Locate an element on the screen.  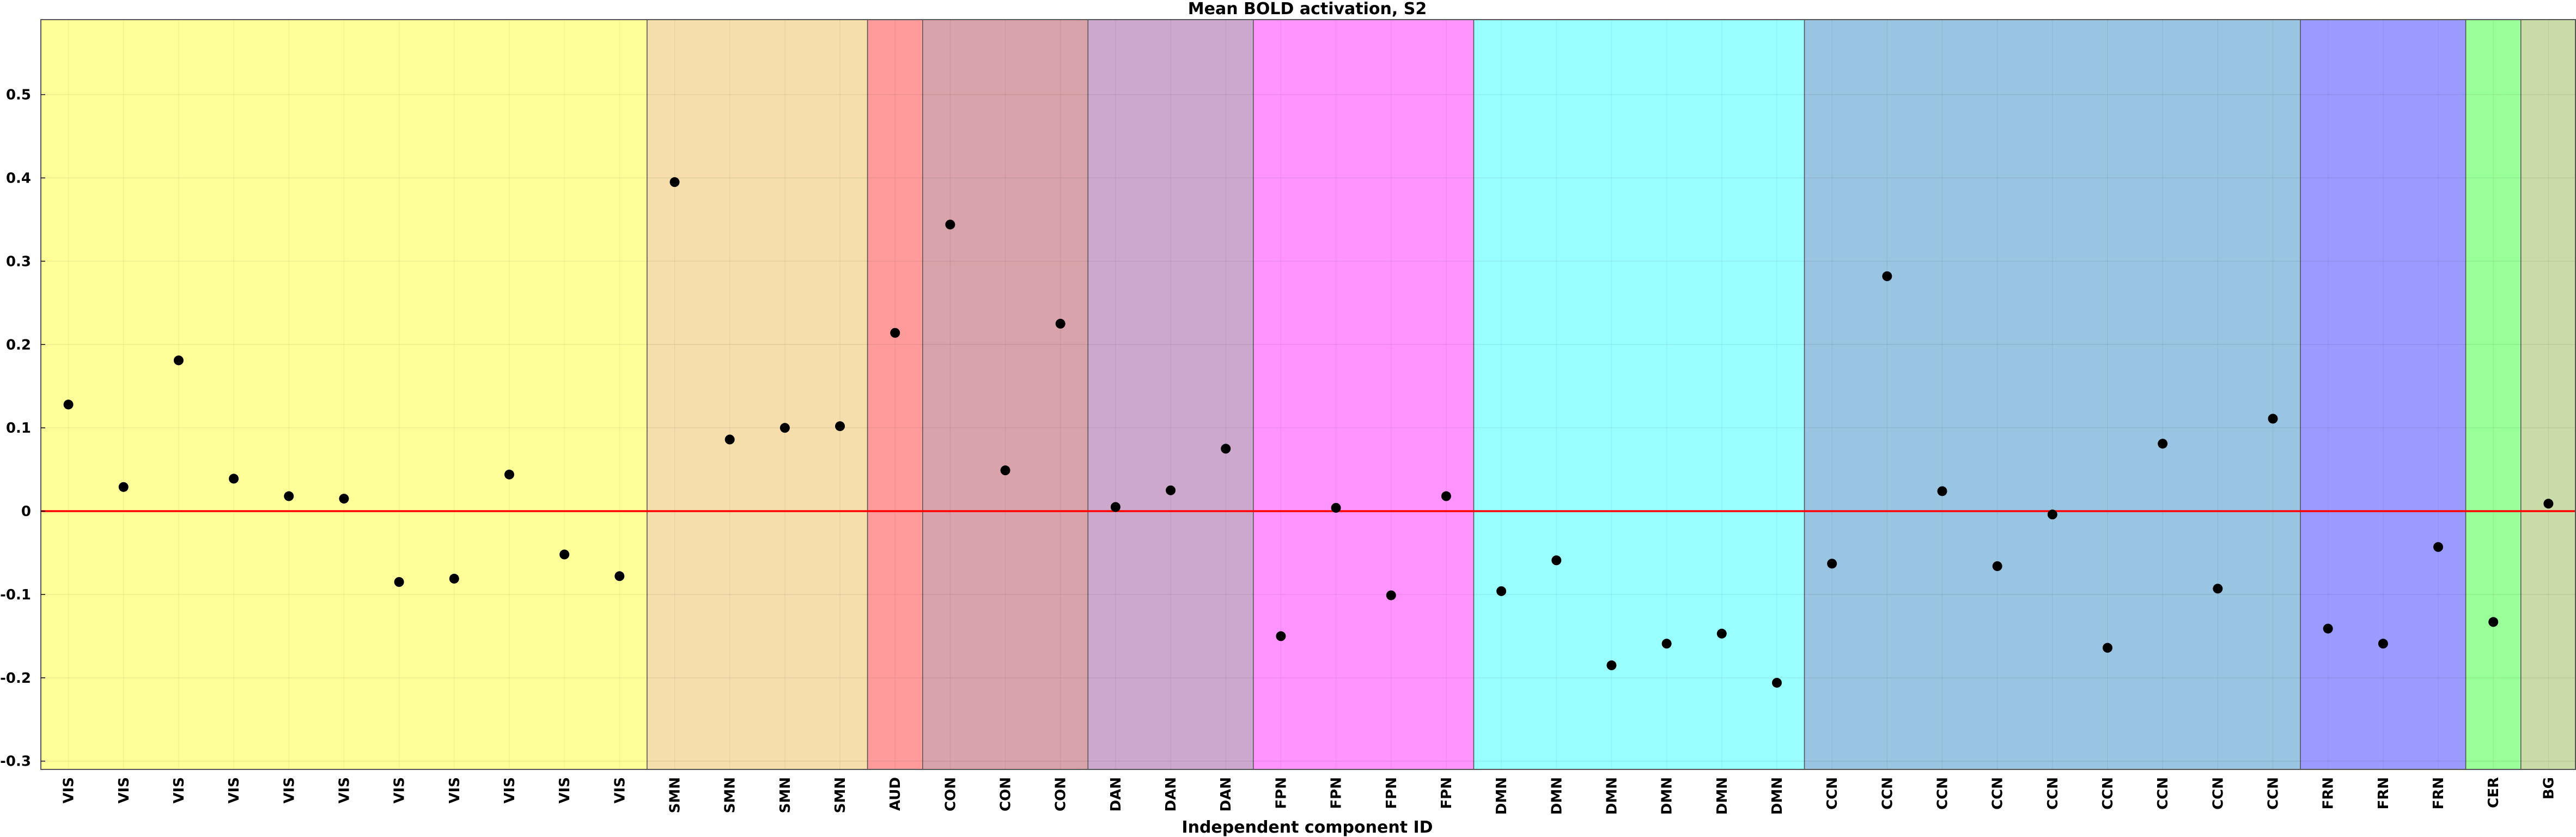
x-tick-label: AUD is located at coordinates (896, 794).